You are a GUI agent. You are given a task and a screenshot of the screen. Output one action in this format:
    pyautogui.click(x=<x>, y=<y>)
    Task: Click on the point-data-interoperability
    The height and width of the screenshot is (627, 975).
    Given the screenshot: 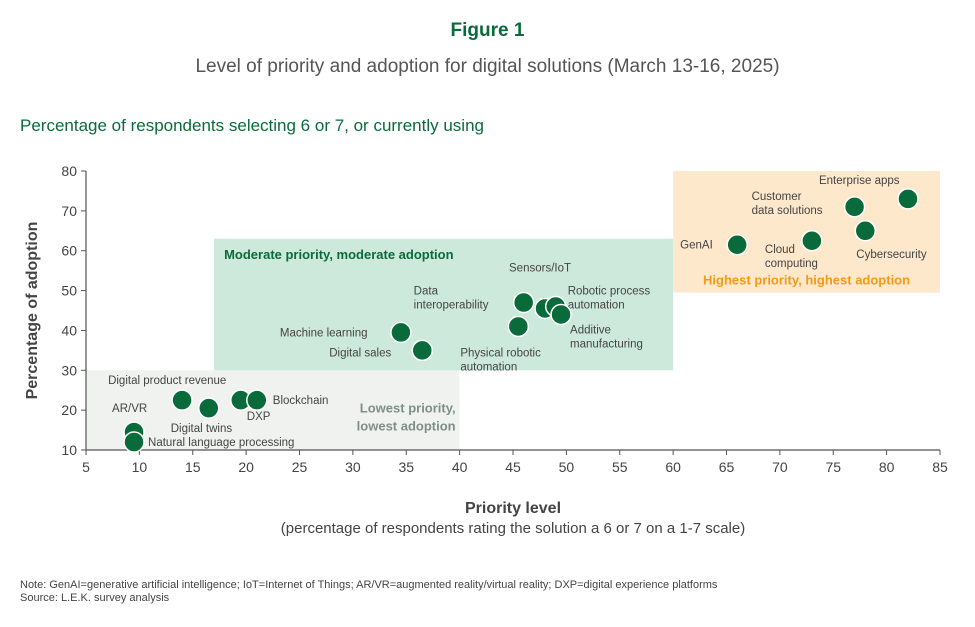 What is the action you would take?
    pyautogui.click(x=523, y=302)
    